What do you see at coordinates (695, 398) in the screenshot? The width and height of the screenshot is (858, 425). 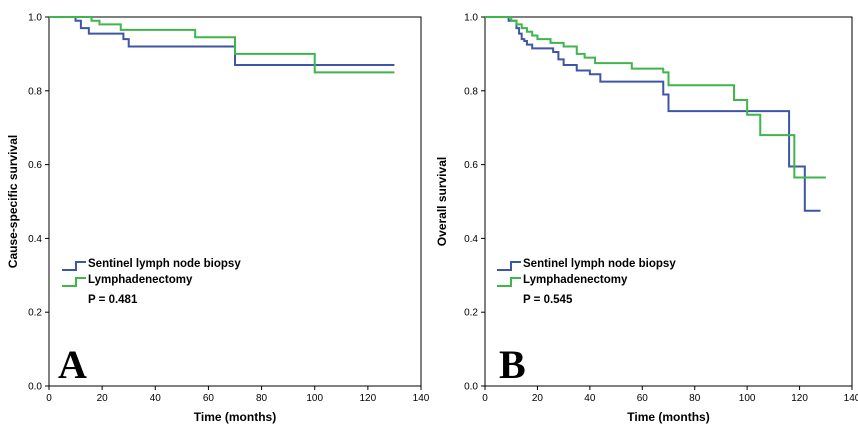 I see `x-tick-label-b: 80` at bounding box center [695, 398].